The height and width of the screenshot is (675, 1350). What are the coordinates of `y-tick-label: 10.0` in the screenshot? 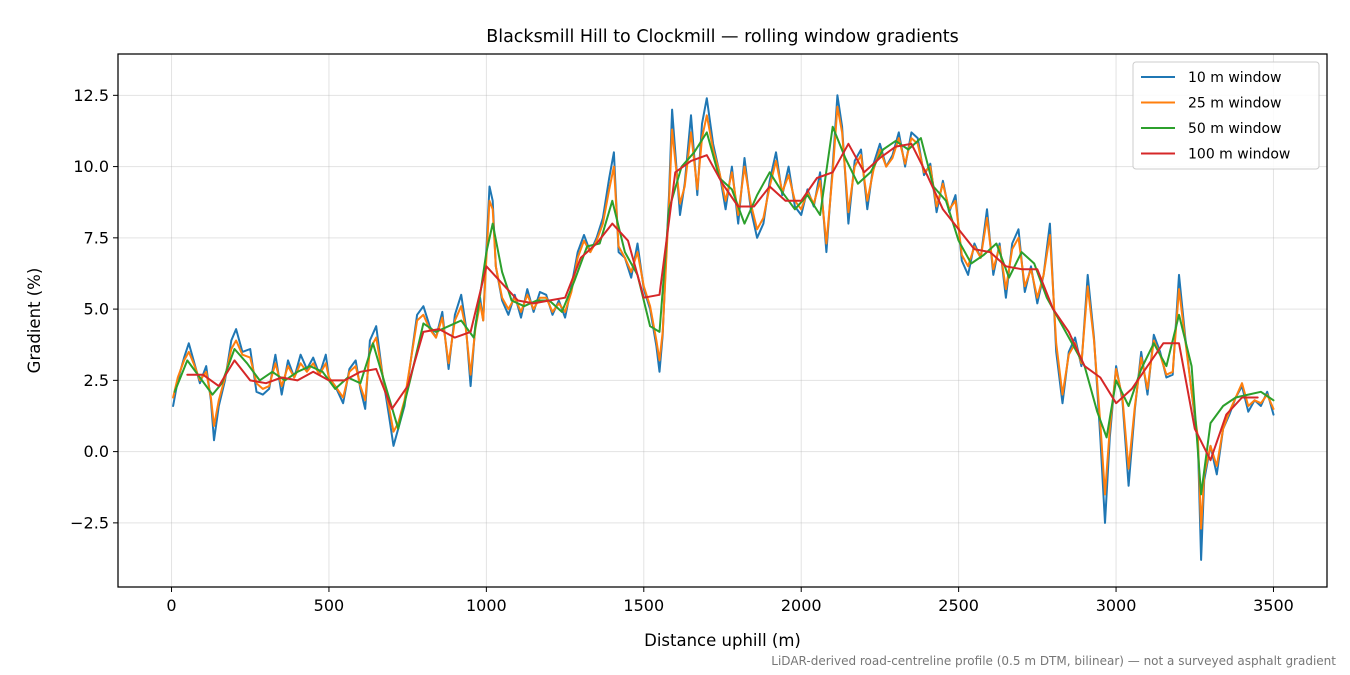 It's located at (91, 166).